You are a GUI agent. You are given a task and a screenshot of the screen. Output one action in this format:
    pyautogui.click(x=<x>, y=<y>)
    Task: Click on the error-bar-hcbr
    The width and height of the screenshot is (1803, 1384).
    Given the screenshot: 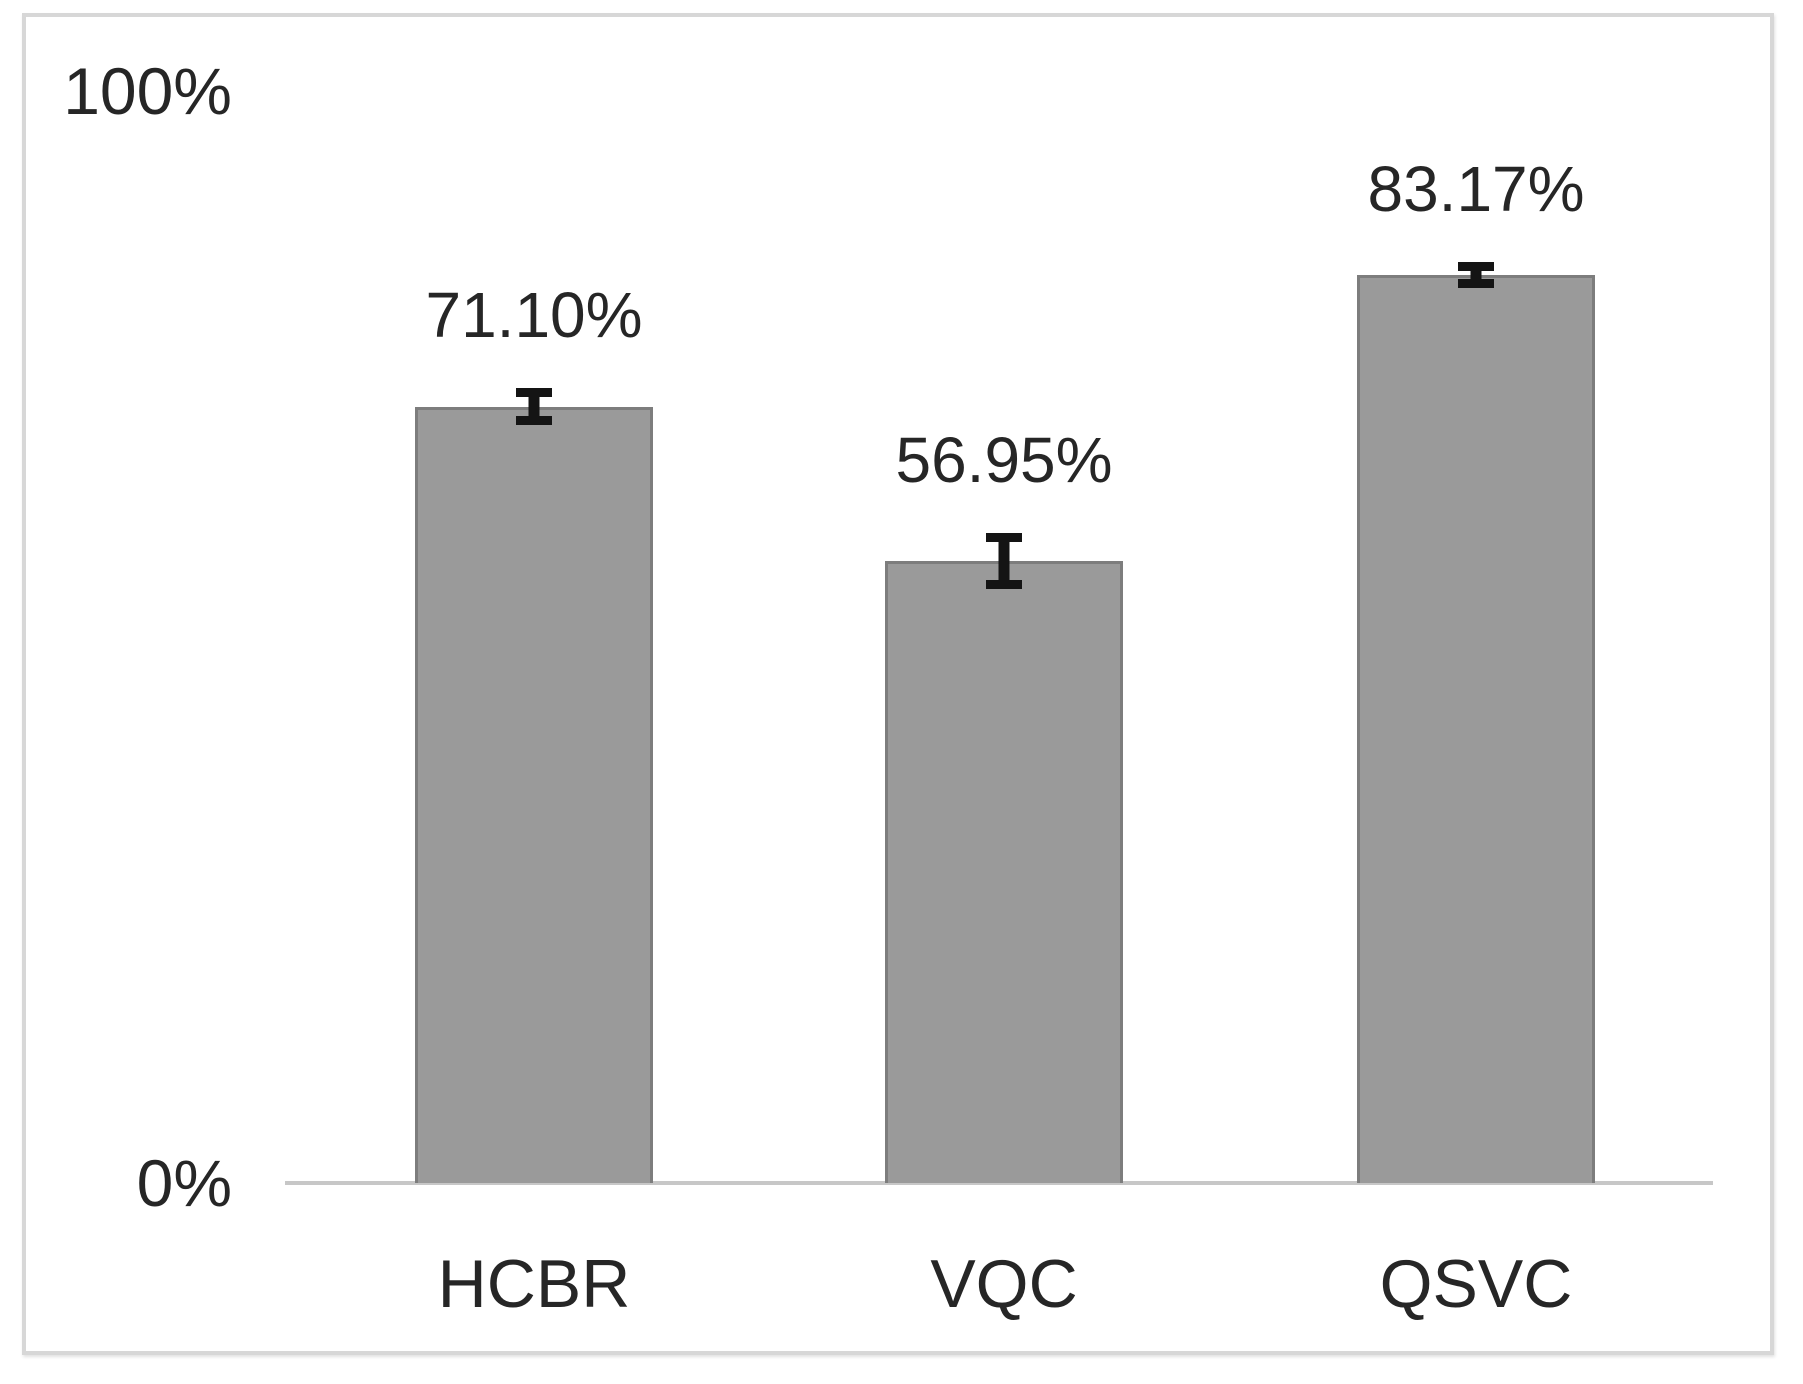 What is the action you would take?
    pyautogui.click(x=534, y=407)
    